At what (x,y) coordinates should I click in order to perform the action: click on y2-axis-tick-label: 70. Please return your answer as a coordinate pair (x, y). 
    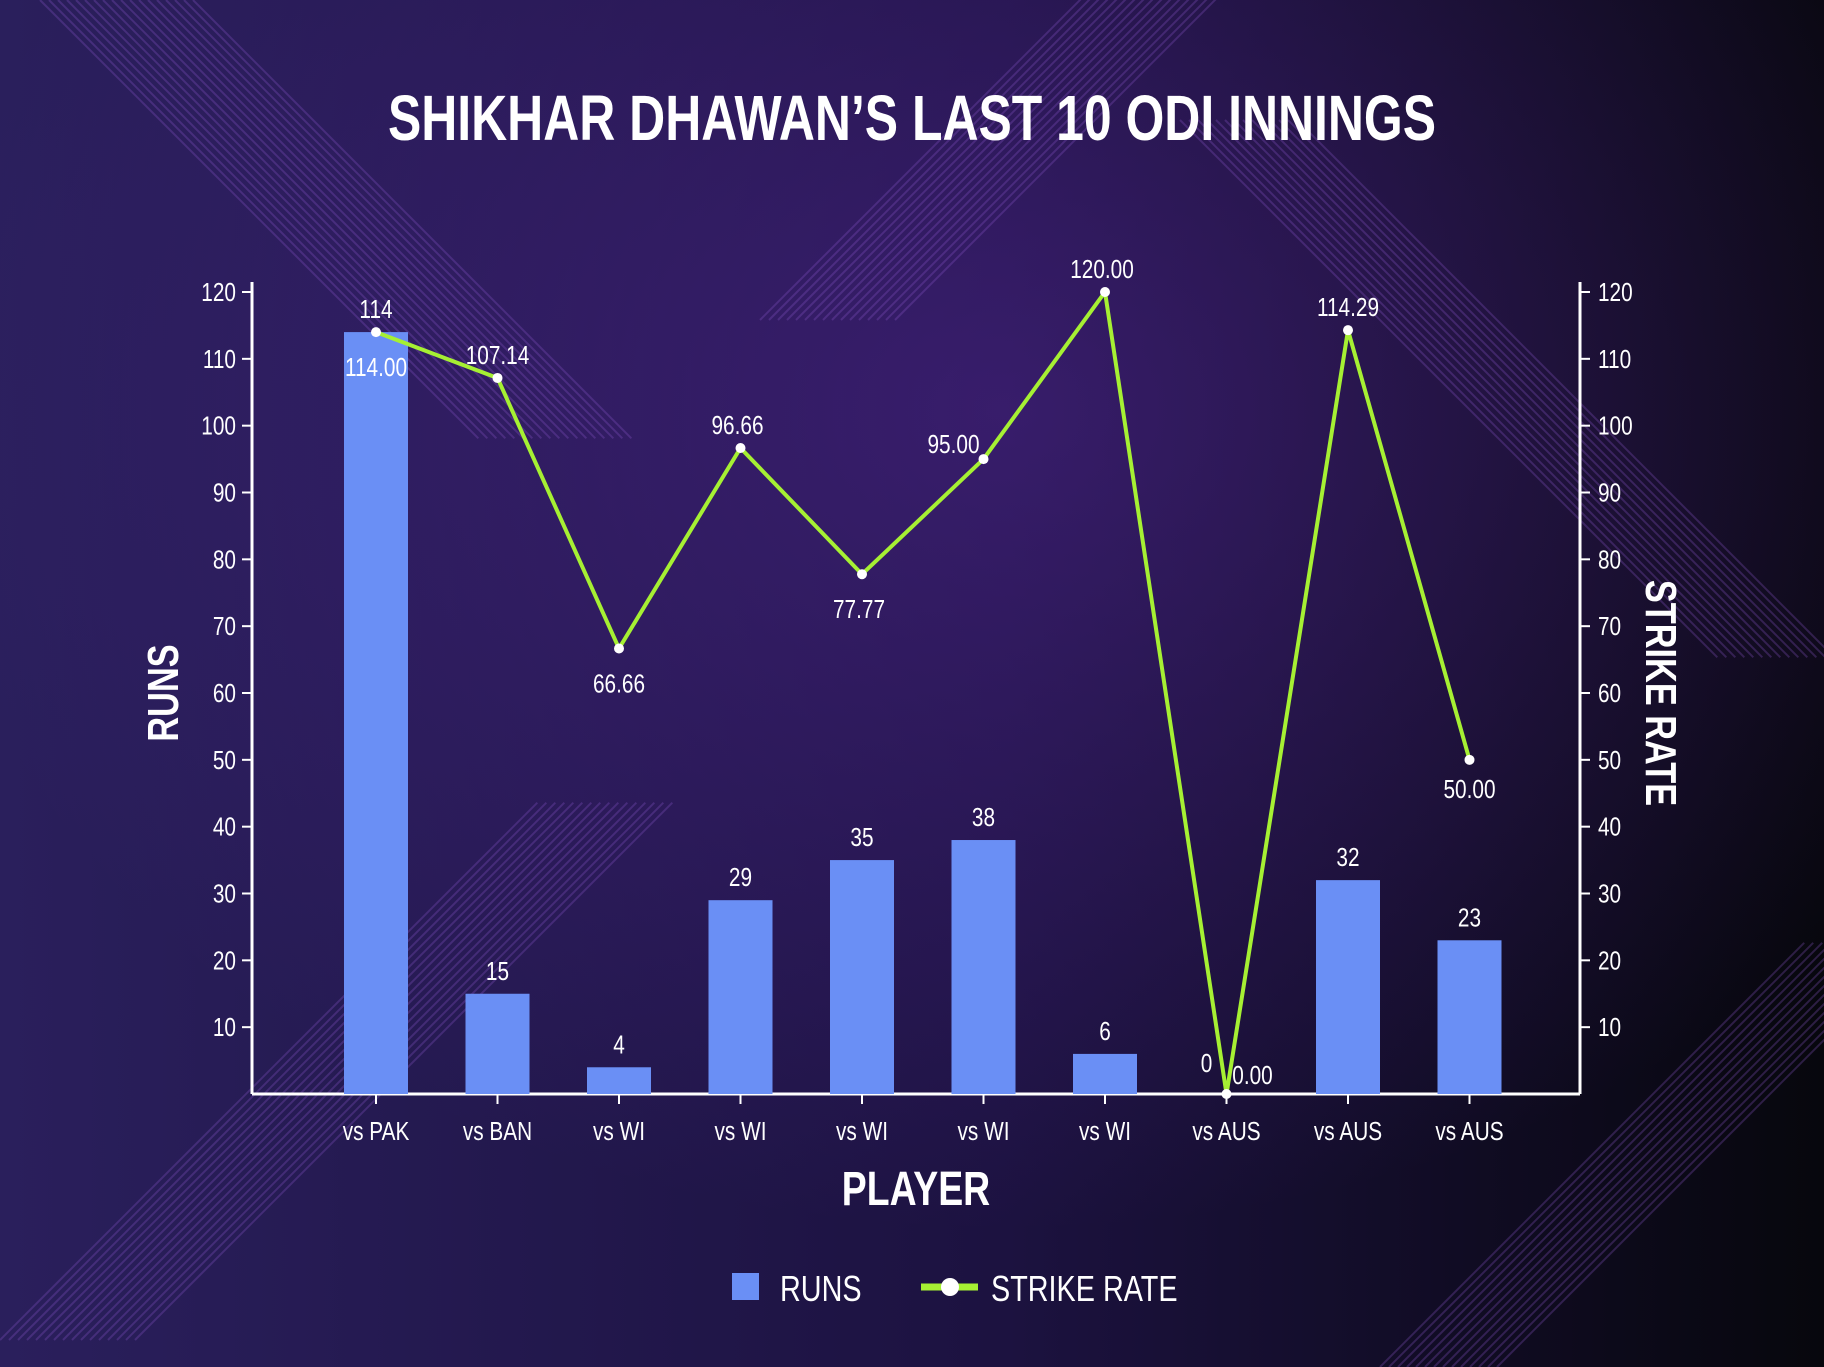
    Looking at the image, I should click on (1609, 626).